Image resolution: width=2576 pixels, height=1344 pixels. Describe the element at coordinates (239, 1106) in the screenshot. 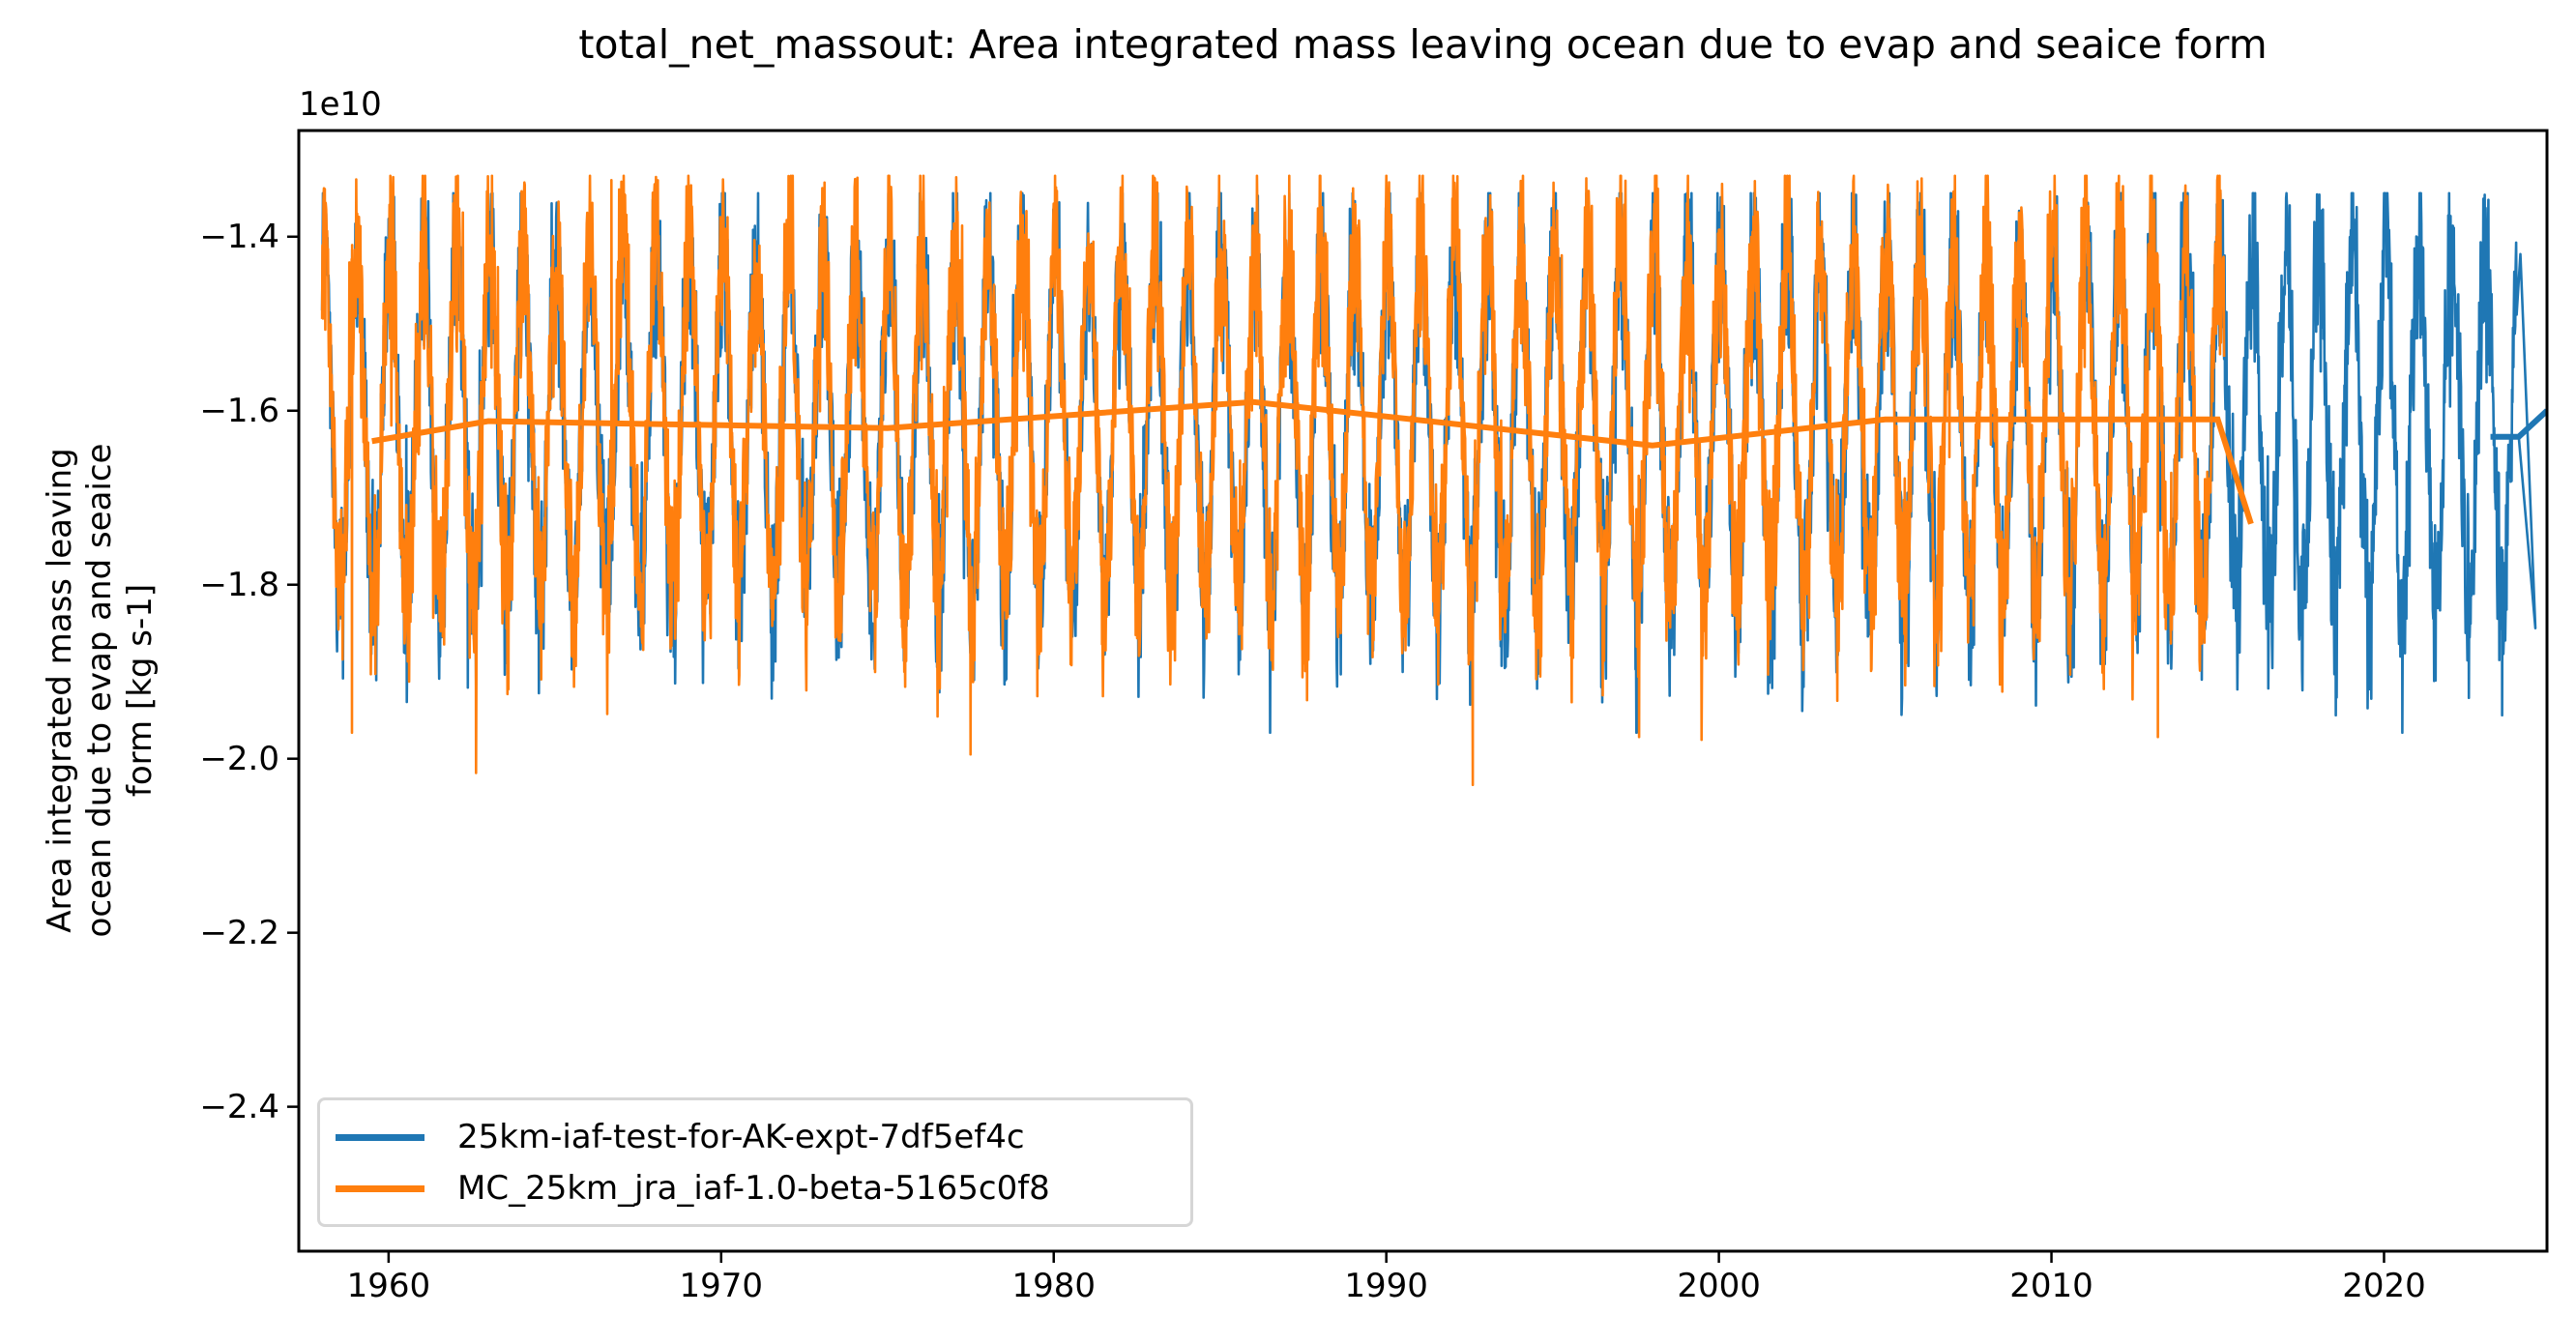

I see `y-tick-label: −2.4` at that location.